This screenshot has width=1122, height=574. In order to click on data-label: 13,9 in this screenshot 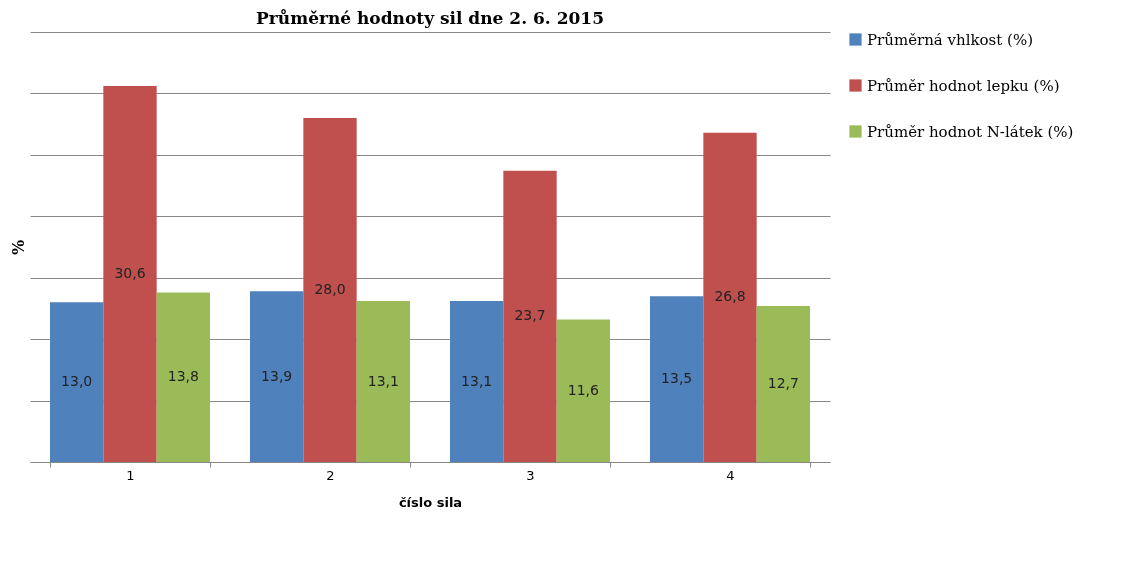, I will do `click(277, 375)`.